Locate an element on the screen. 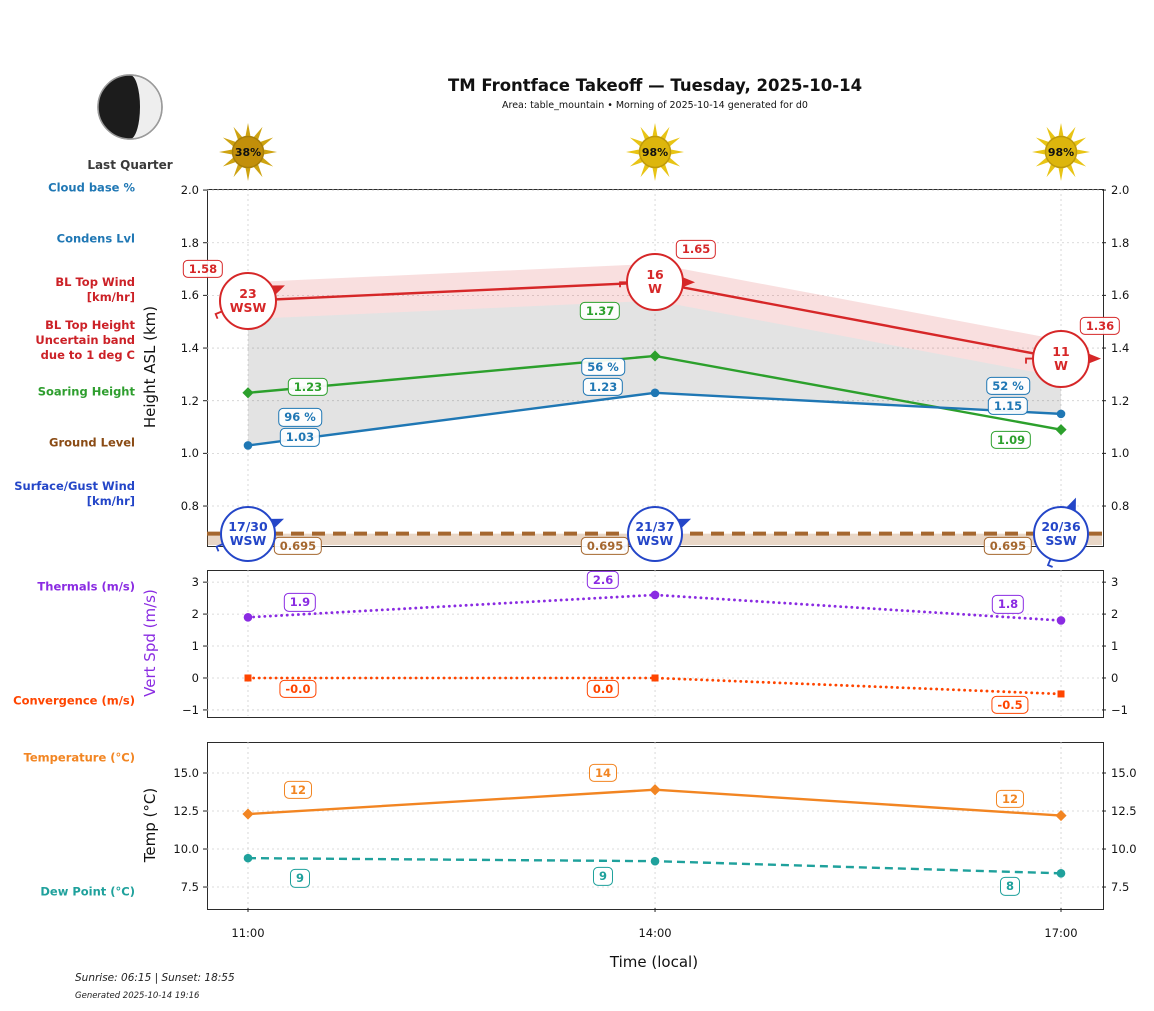 Image resolution: width=1154 pixels, height=1011 pixels. label-bl-top-wind: BL Top Wind [km/hr] is located at coordinates (95, 289).